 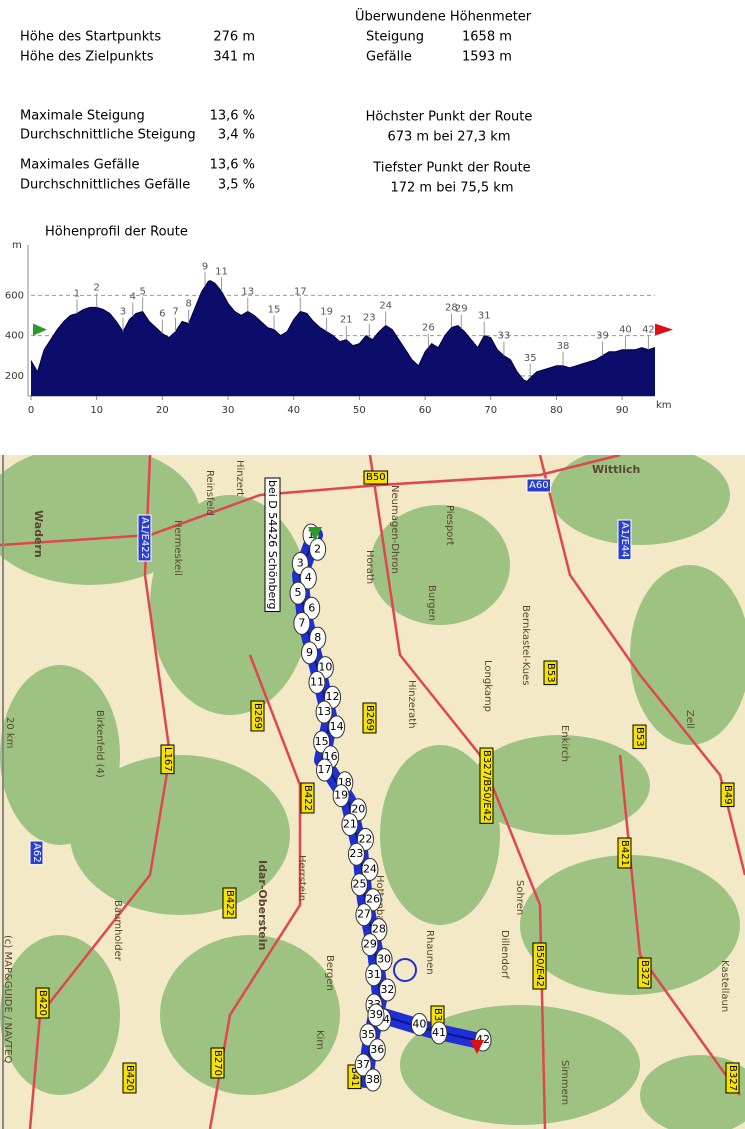 What do you see at coordinates (232, 165) in the screenshot?
I see `stat-value: 13,6 %` at bounding box center [232, 165].